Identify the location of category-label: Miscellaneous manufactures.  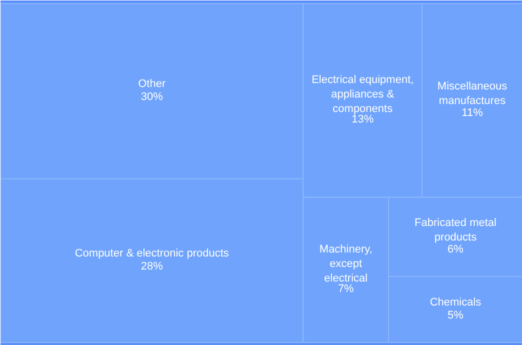
(472, 93).